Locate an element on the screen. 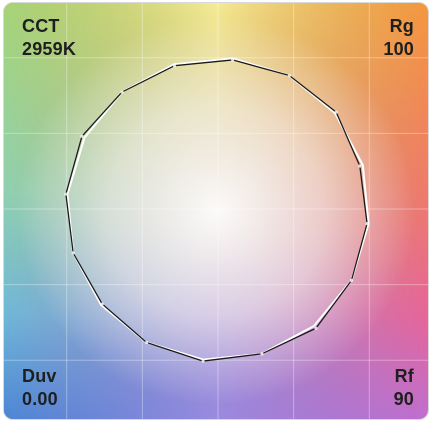 This screenshot has height=424, width=434. rf-value: 90 is located at coordinates (403, 399).